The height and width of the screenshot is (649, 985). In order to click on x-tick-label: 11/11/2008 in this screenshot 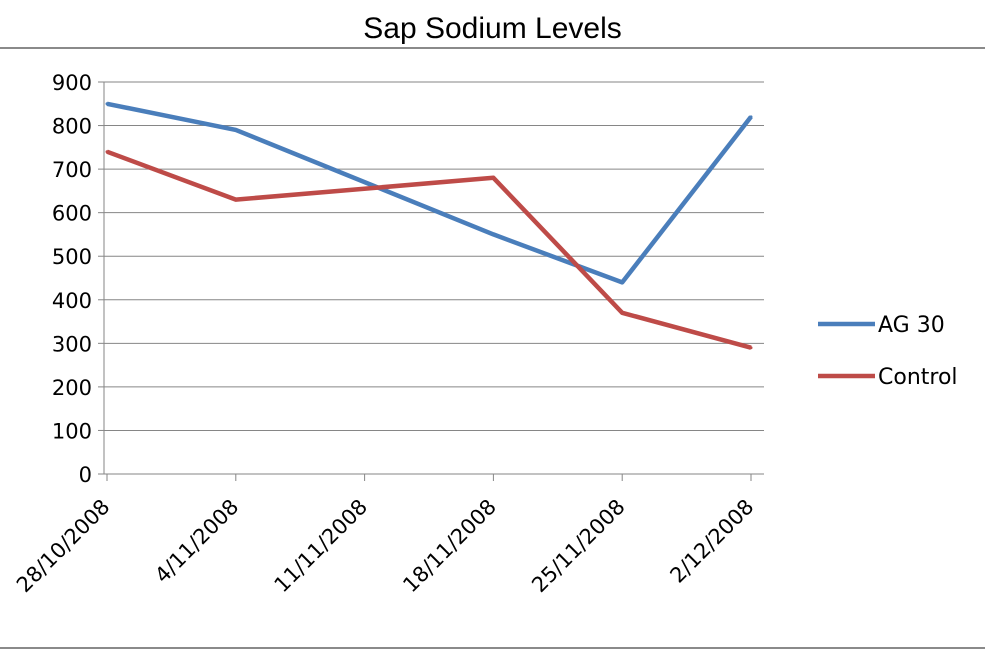, I will do `click(321, 546)`.